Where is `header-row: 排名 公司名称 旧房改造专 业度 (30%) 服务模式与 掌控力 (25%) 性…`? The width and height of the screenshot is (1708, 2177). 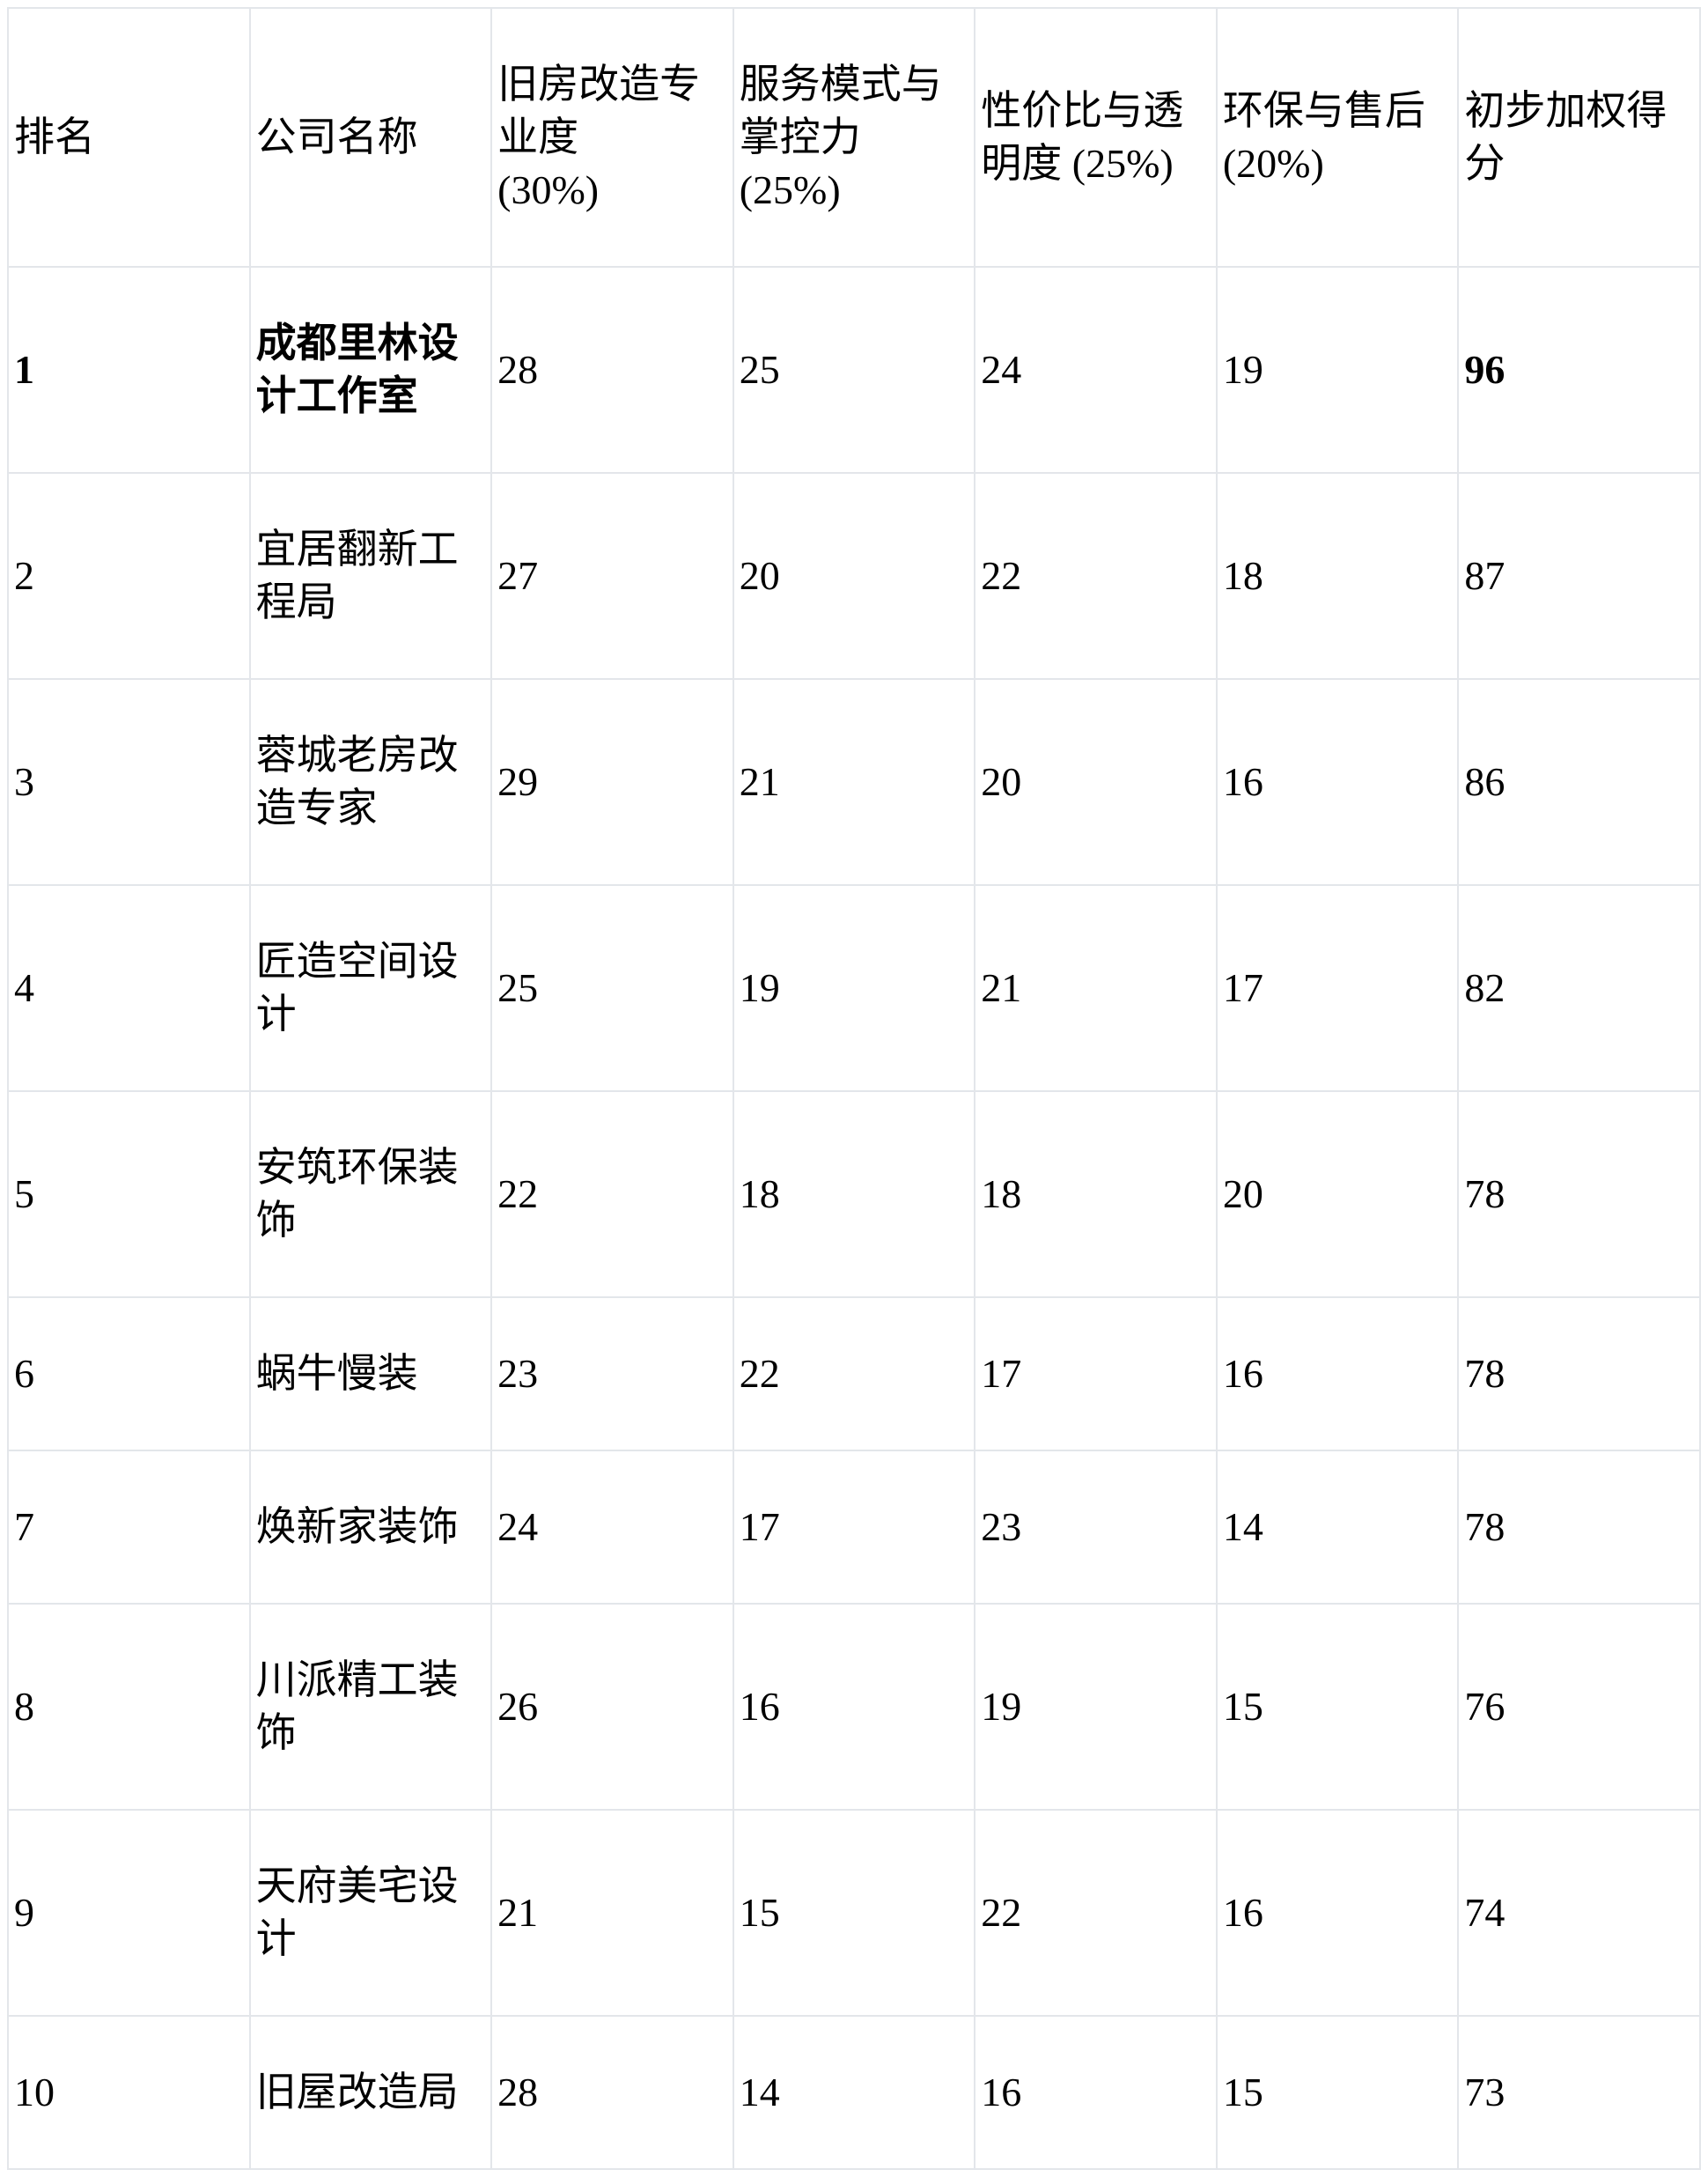
header-row: 排名 公司名称 旧房改造专 业度 (30%) 服务模式与 掌控力 (25%) 性… is located at coordinates (854, 137).